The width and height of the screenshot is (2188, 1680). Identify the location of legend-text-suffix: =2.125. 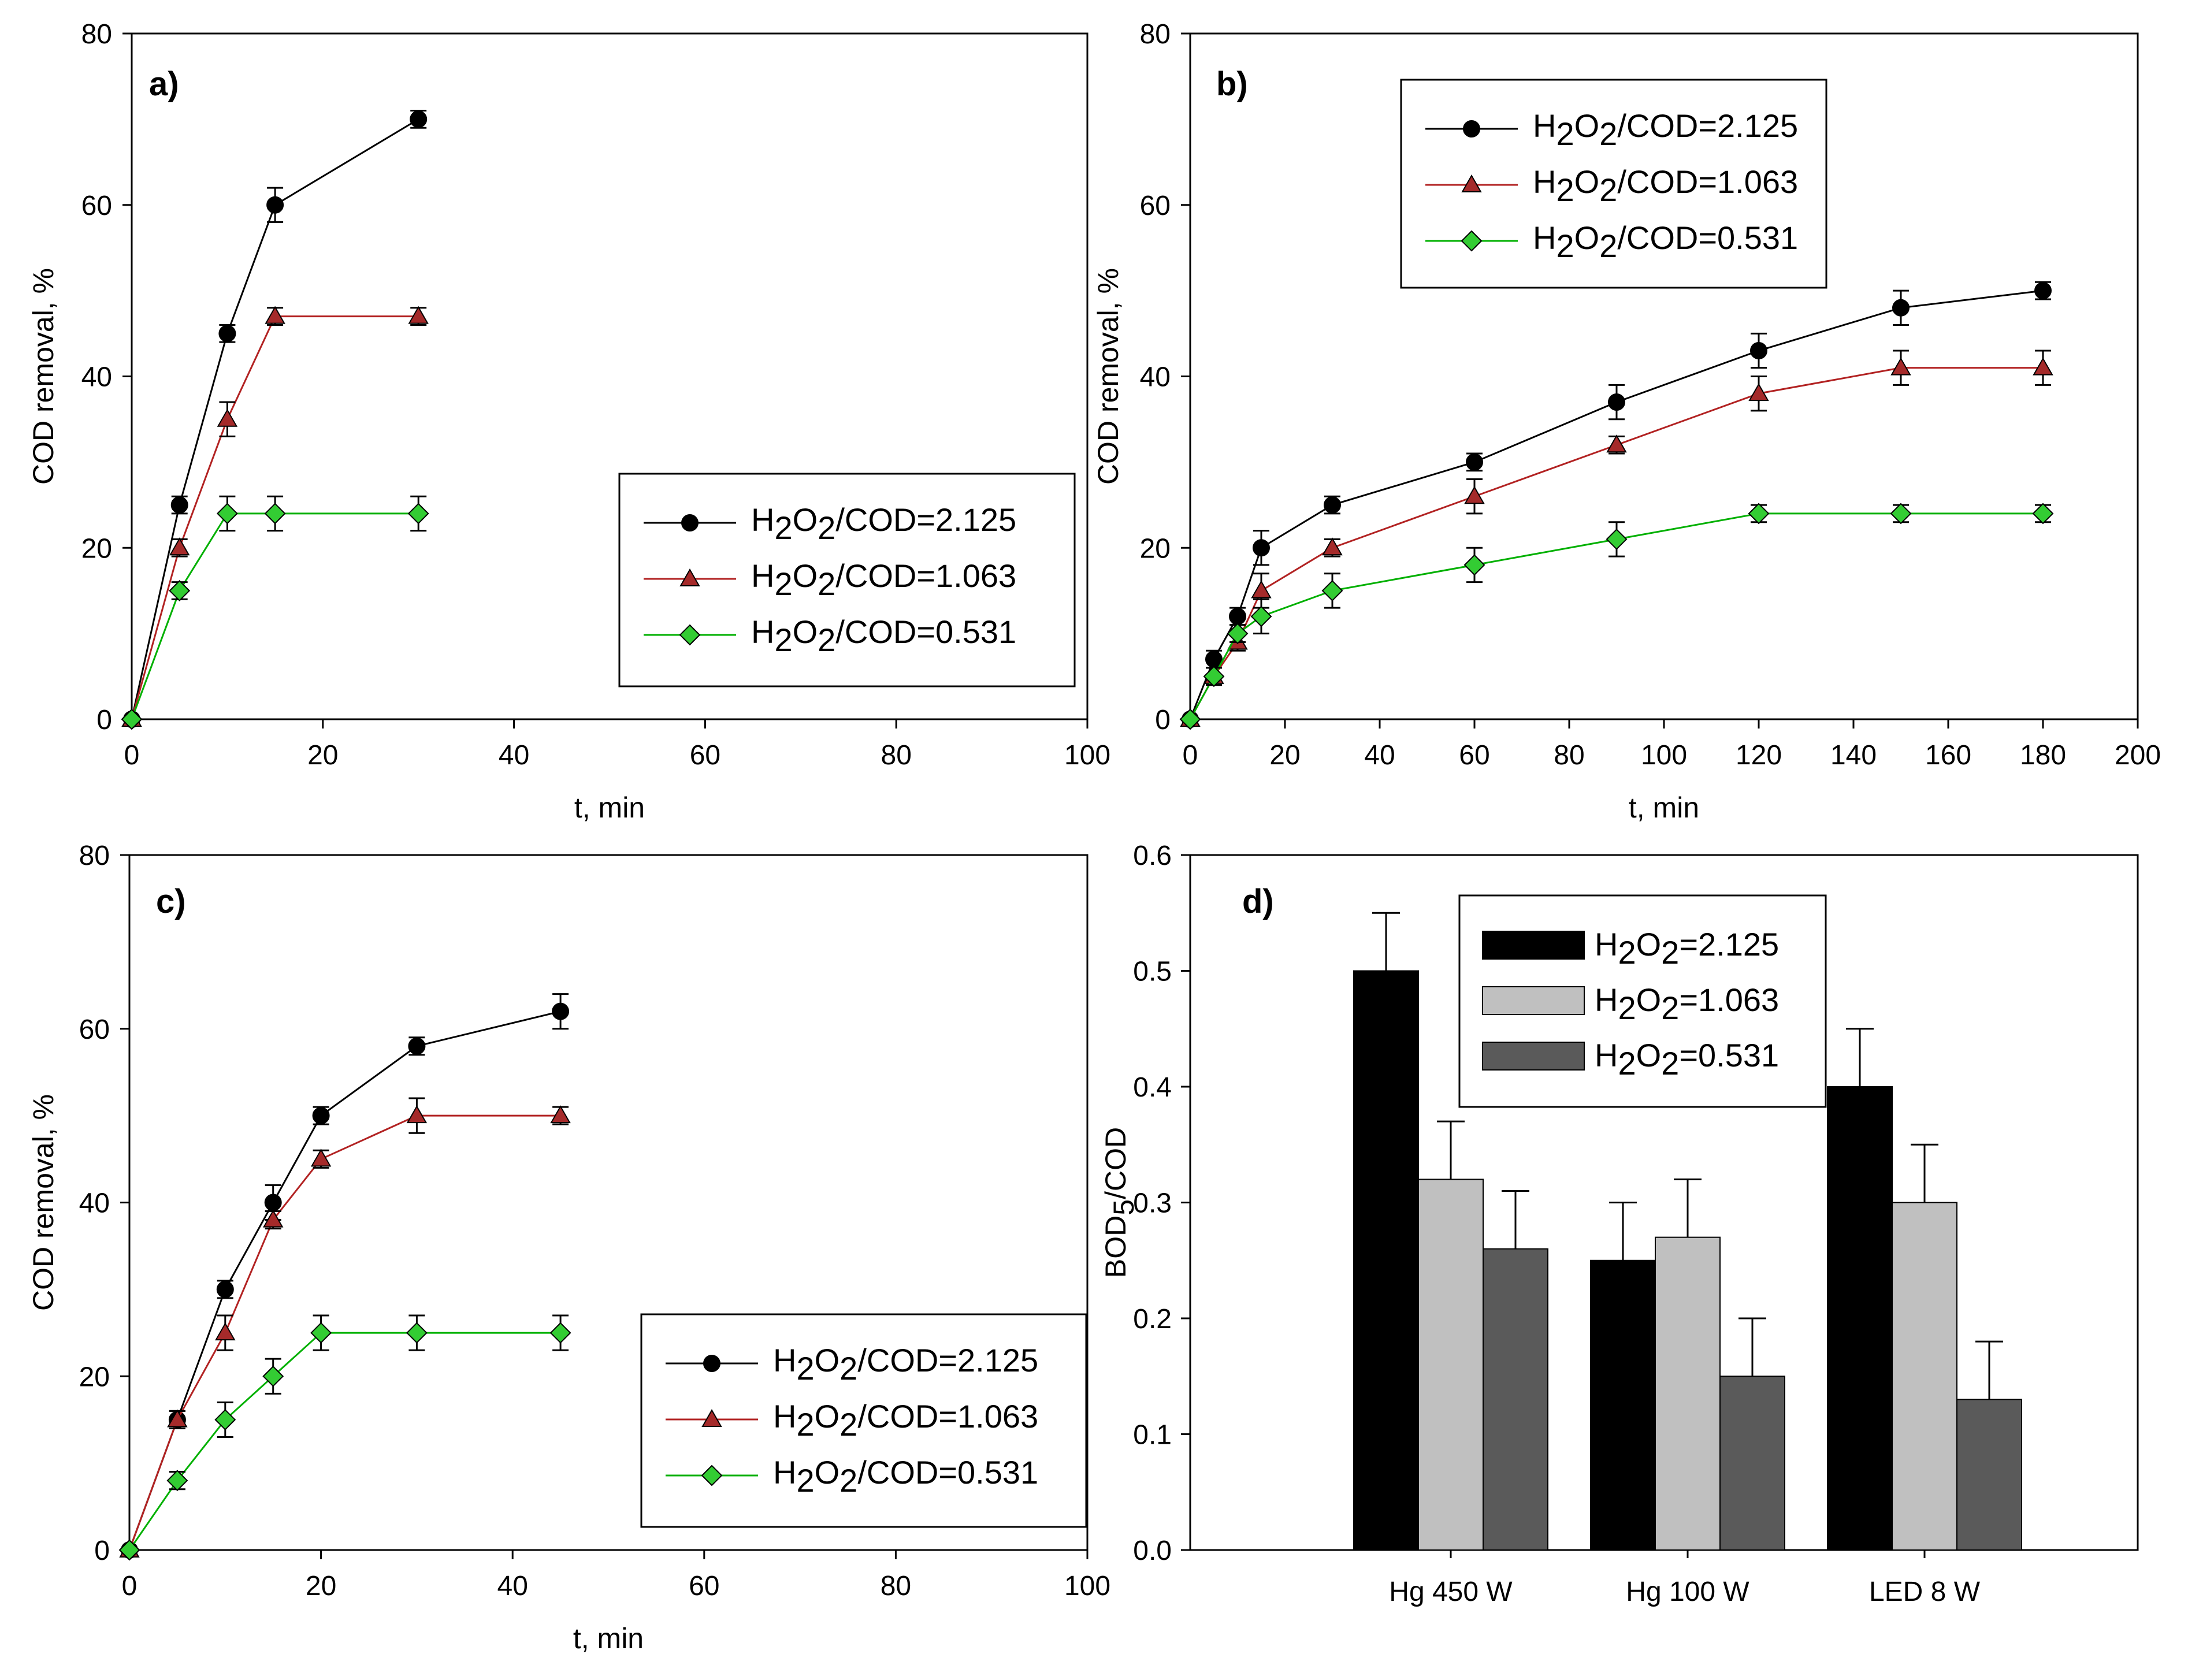
(1729, 944).